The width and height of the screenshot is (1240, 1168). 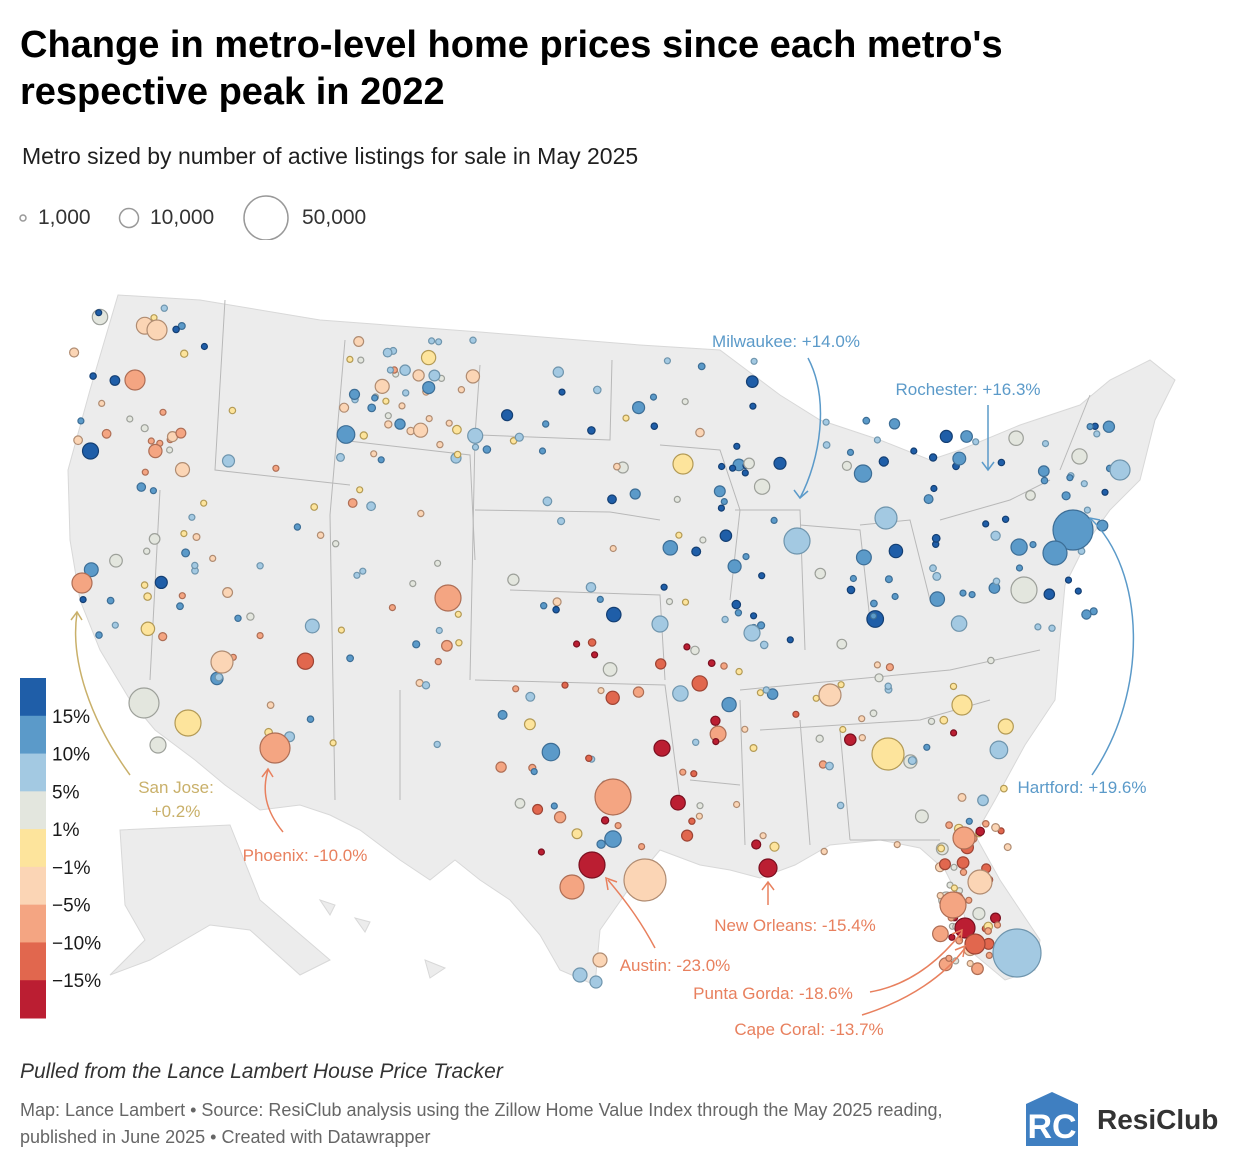 What do you see at coordinates (795, 925) in the screenshot?
I see `annotation-new-orleans: New Orleans: -15.4%` at bounding box center [795, 925].